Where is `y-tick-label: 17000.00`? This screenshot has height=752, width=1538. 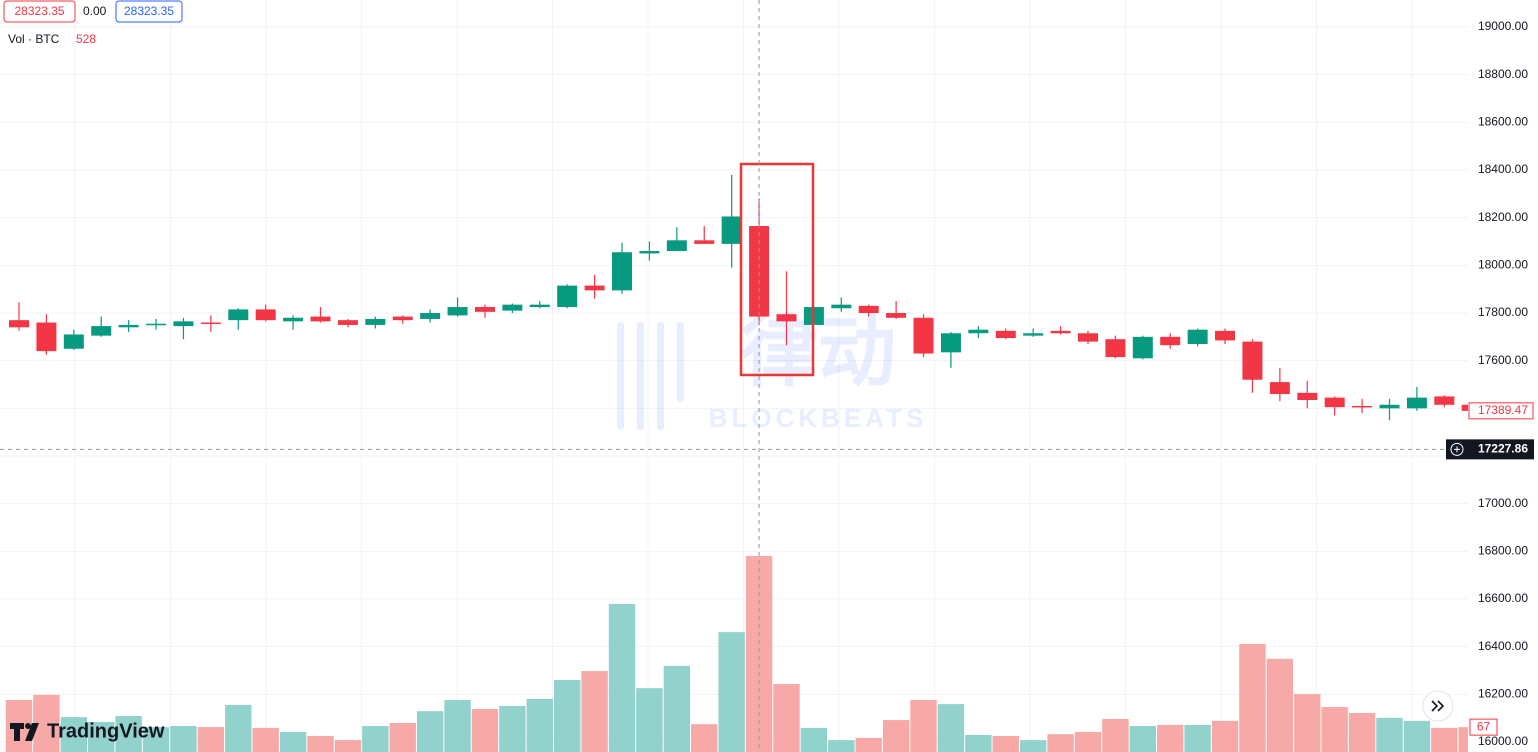 y-tick-label: 17000.00 is located at coordinates (1503, 503).